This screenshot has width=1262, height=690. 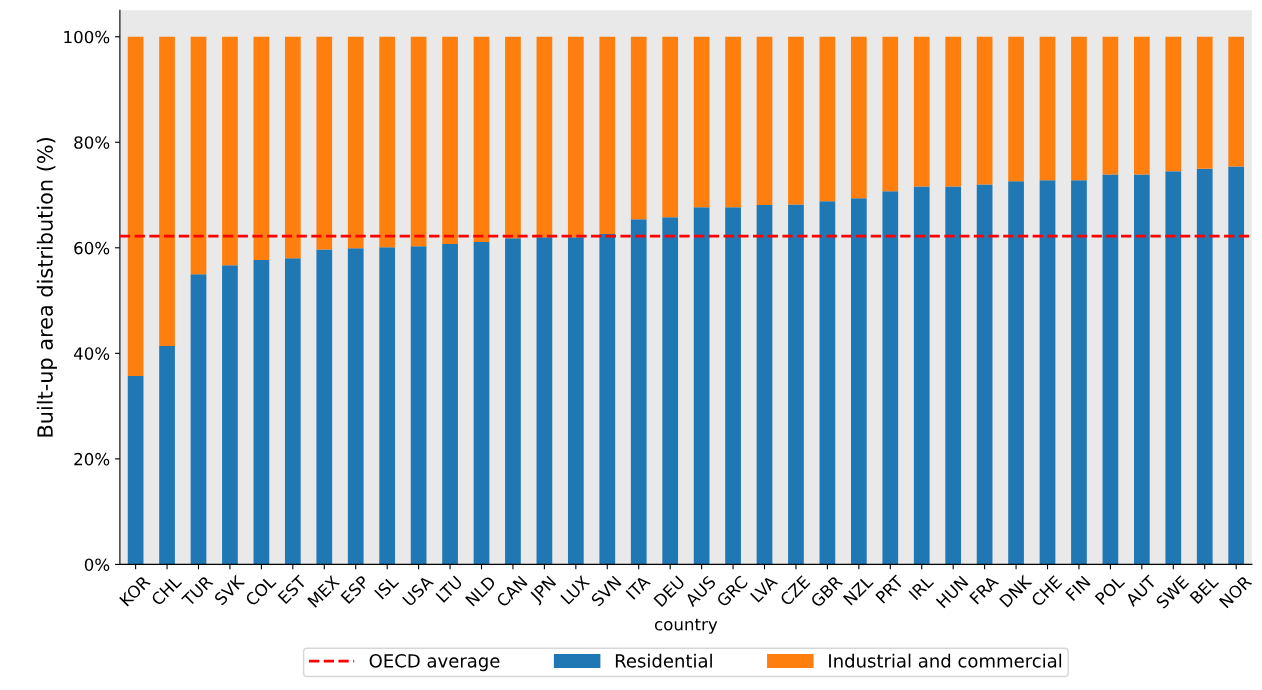 I want to click on x-tick-label: TUR, so click(x=197, y=591).